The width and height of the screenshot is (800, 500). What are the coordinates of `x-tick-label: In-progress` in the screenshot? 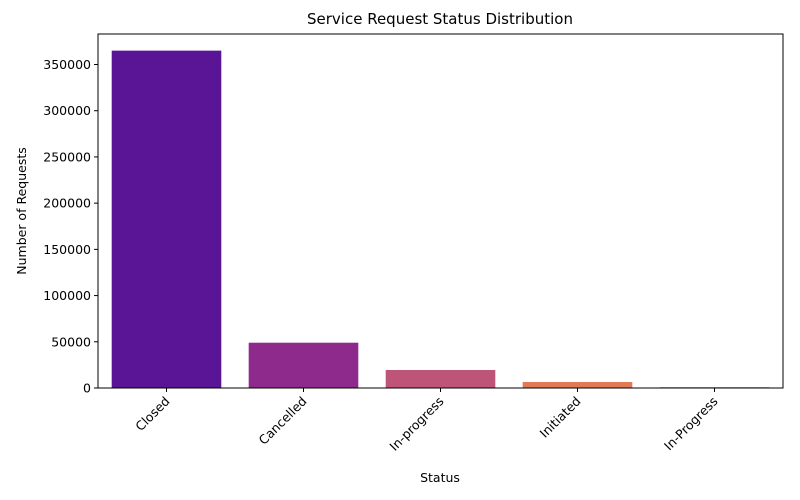 It's located at (416, 424).